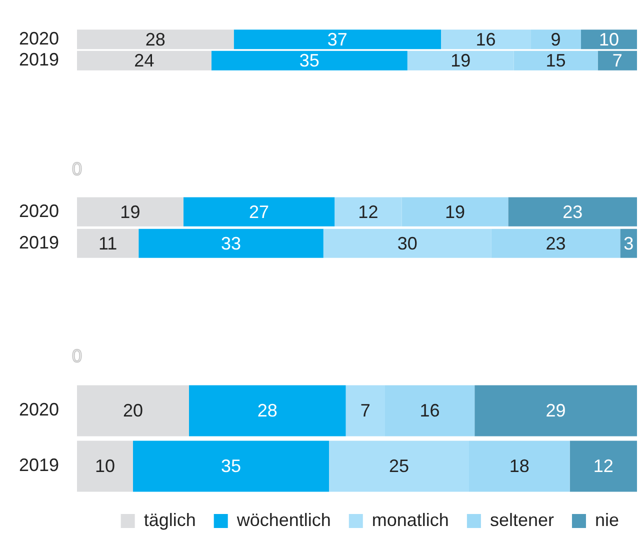 The width and height of the screenshot is (642, 542). I want to click on data-label: 3, so click(629, 243).